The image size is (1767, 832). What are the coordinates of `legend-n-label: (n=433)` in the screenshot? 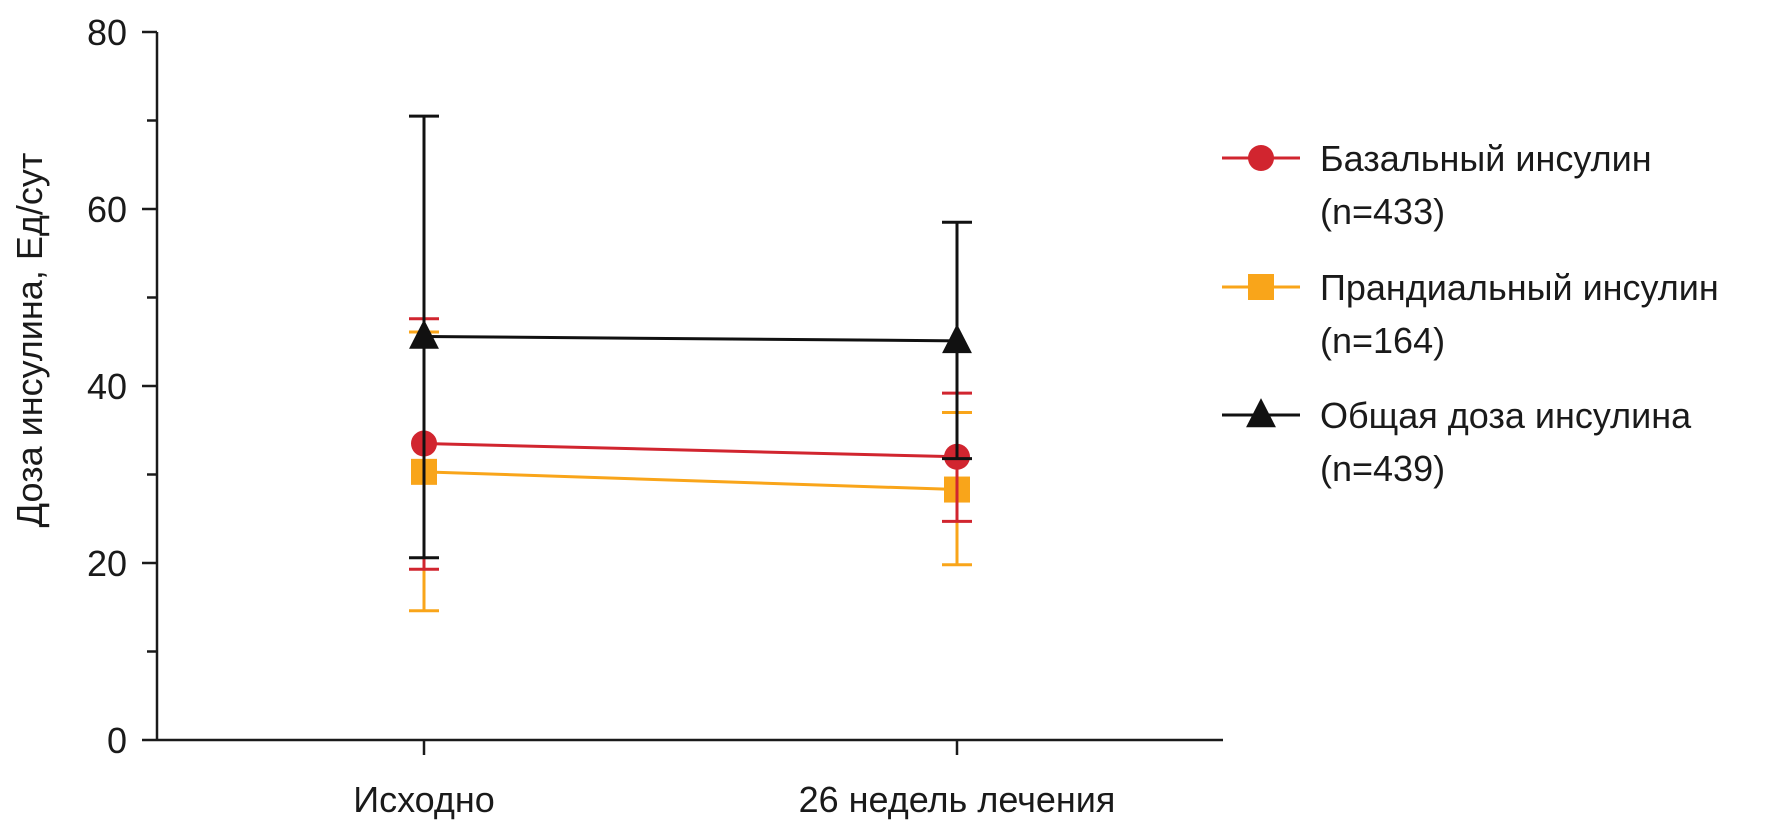 It's located at (1382, 211).